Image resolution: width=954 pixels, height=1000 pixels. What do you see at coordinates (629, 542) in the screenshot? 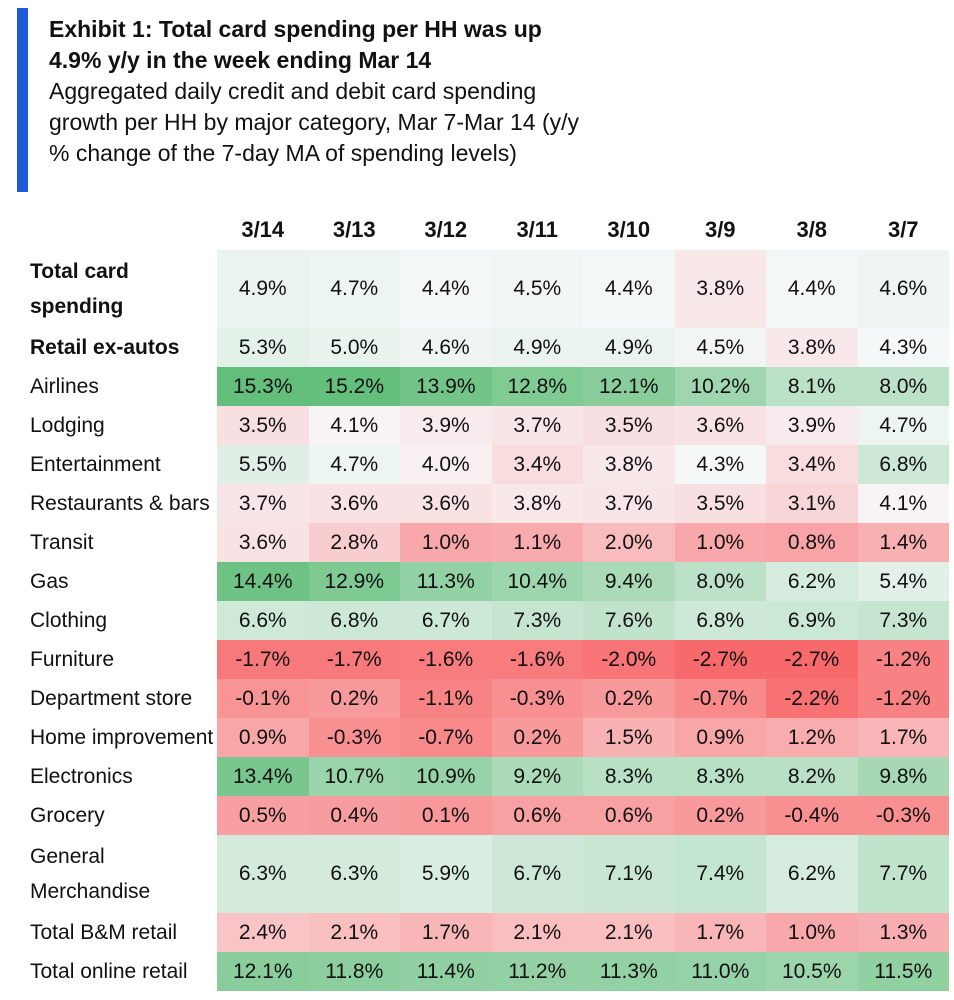
I see `heat-cell: 2.0%` at bounding box center [629, 542].